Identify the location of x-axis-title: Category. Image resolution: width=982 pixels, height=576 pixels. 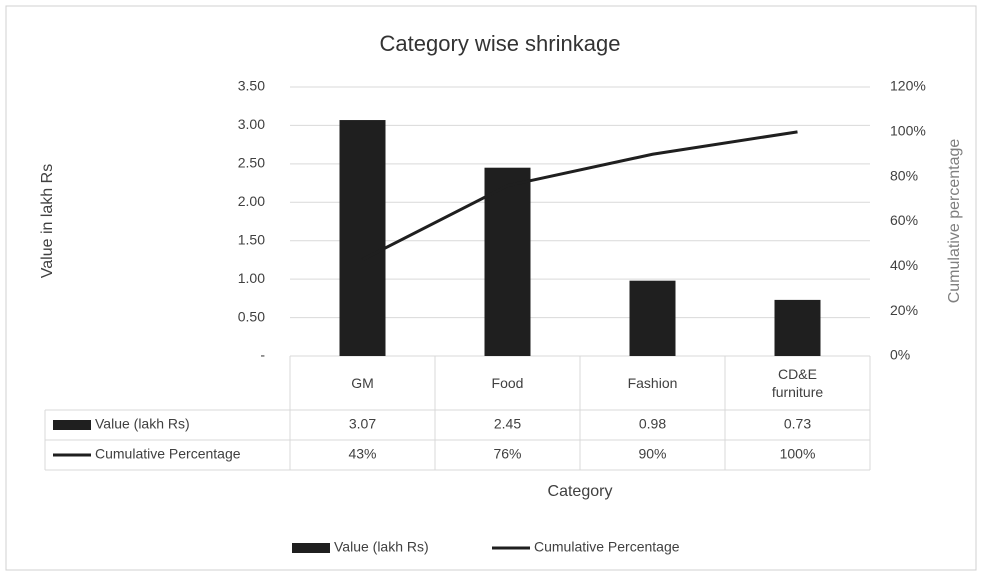
(580, 491).